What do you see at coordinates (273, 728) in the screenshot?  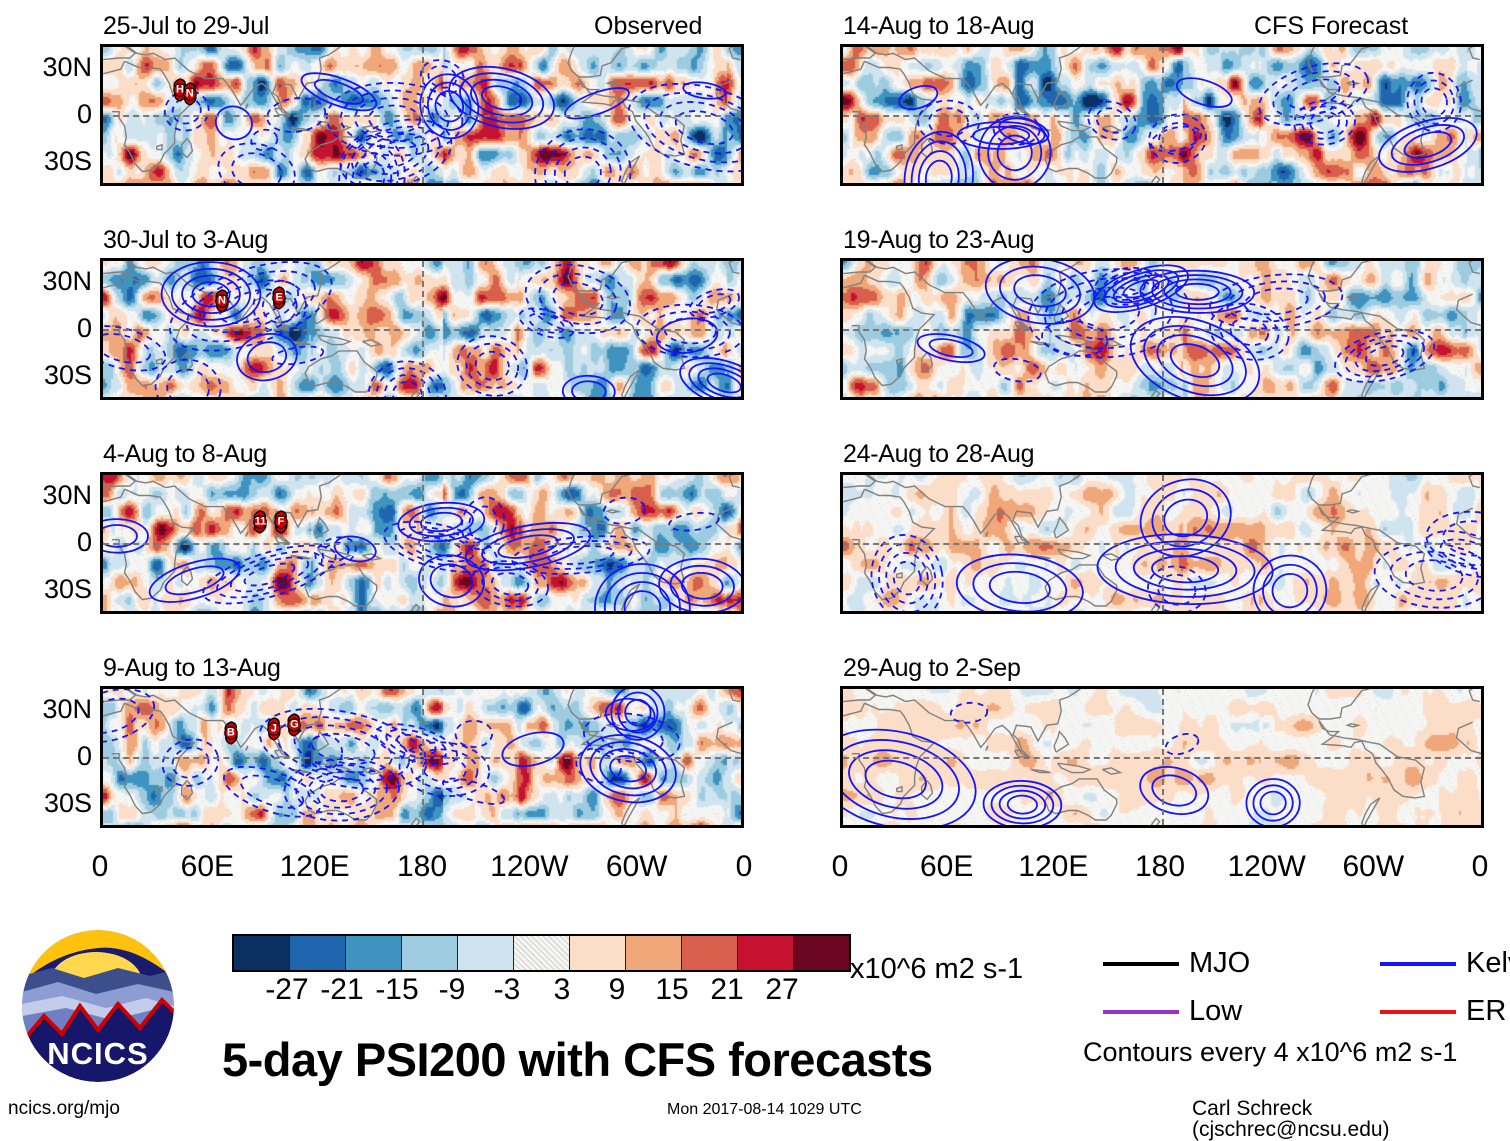 I see `storm-label: J` at bounding box center [273, 728].